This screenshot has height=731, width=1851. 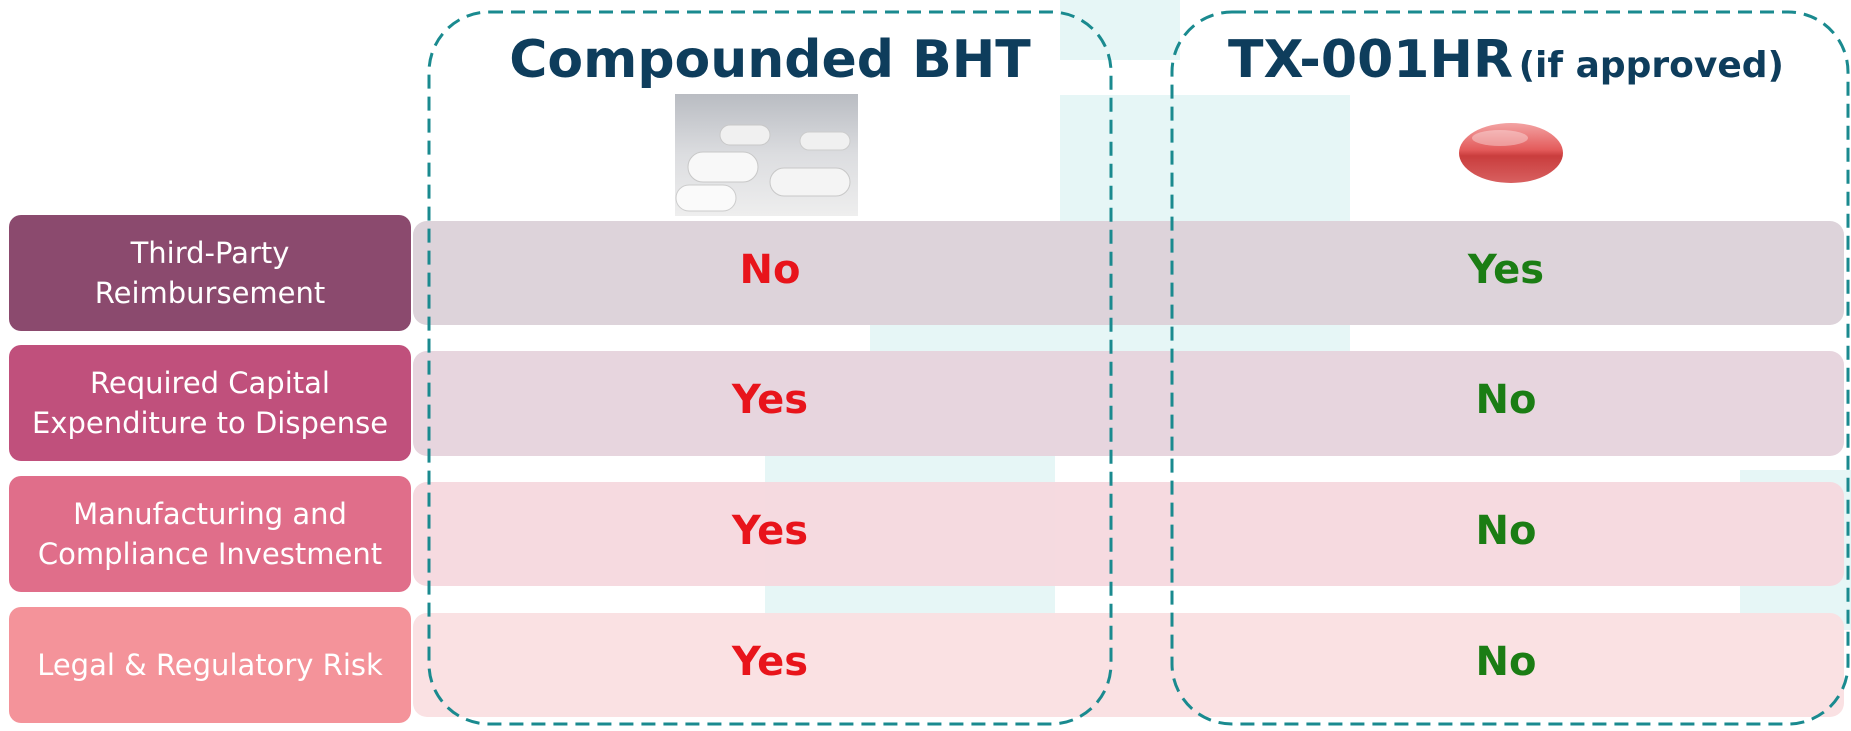 I want to click on row-label-line: Legal & Regulatory Risk, so click(x=210, y=665).